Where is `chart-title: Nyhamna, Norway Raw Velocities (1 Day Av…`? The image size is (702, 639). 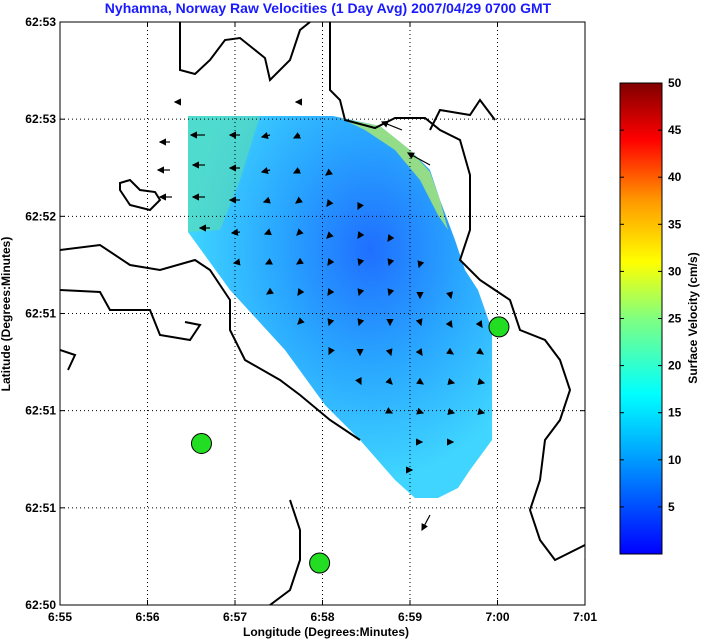
chart-title: Nyhamna, Norway Raw Velocities (1 Day Av… is located at coordinates (328, 8).